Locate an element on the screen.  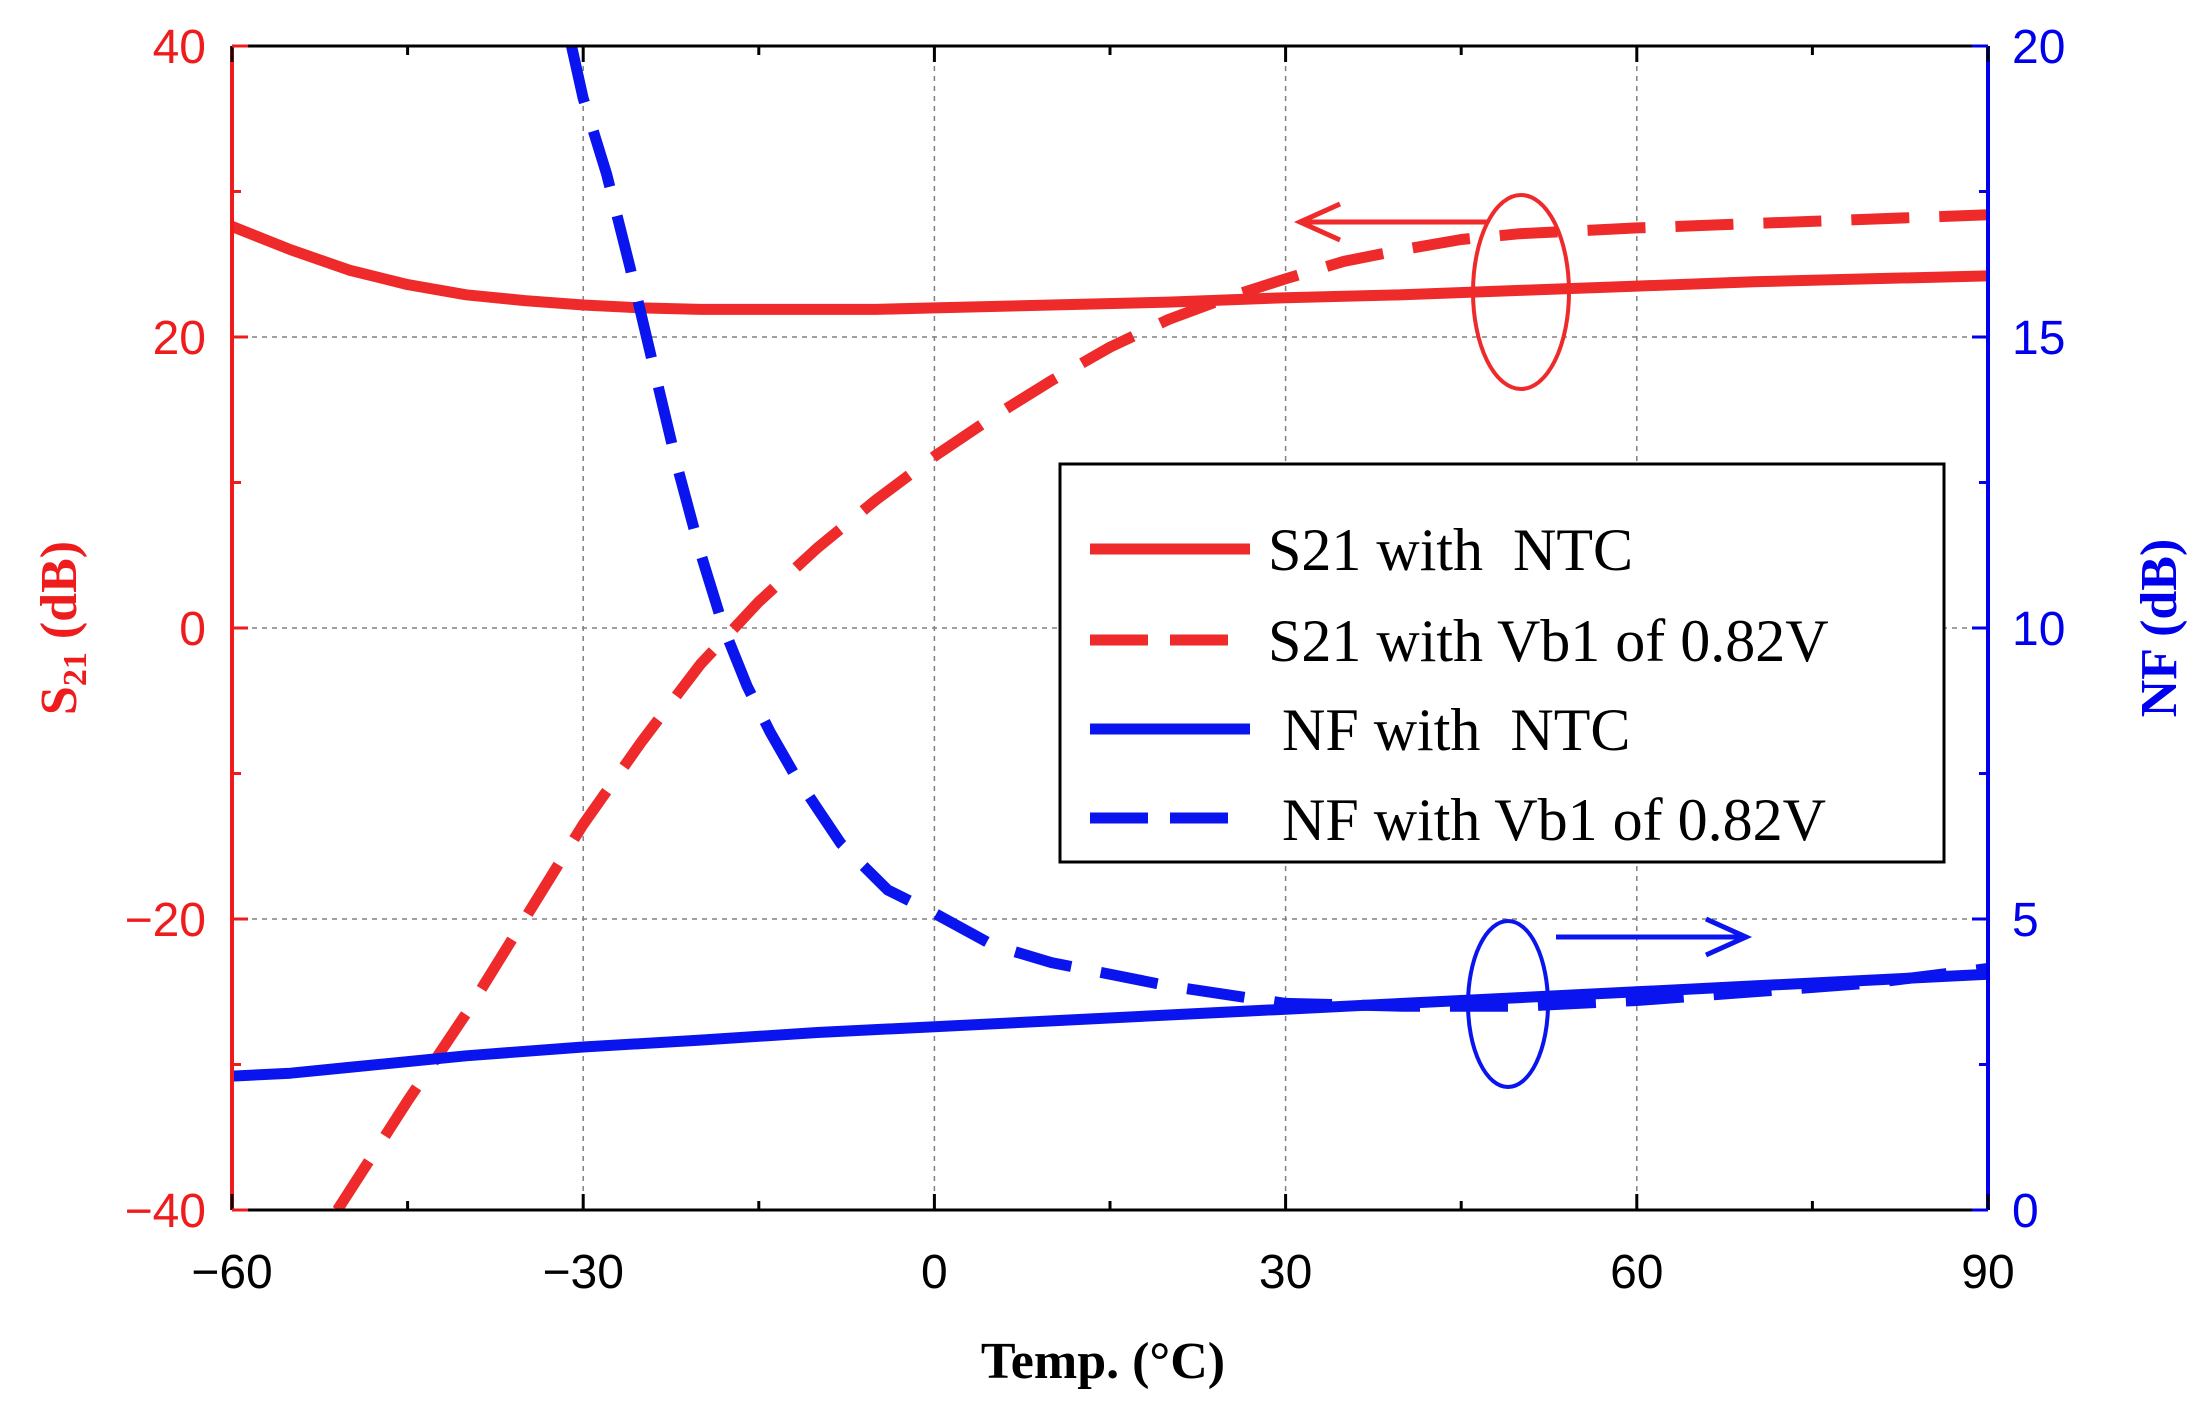
s21-annotation is located at coordinates (1432, 292).